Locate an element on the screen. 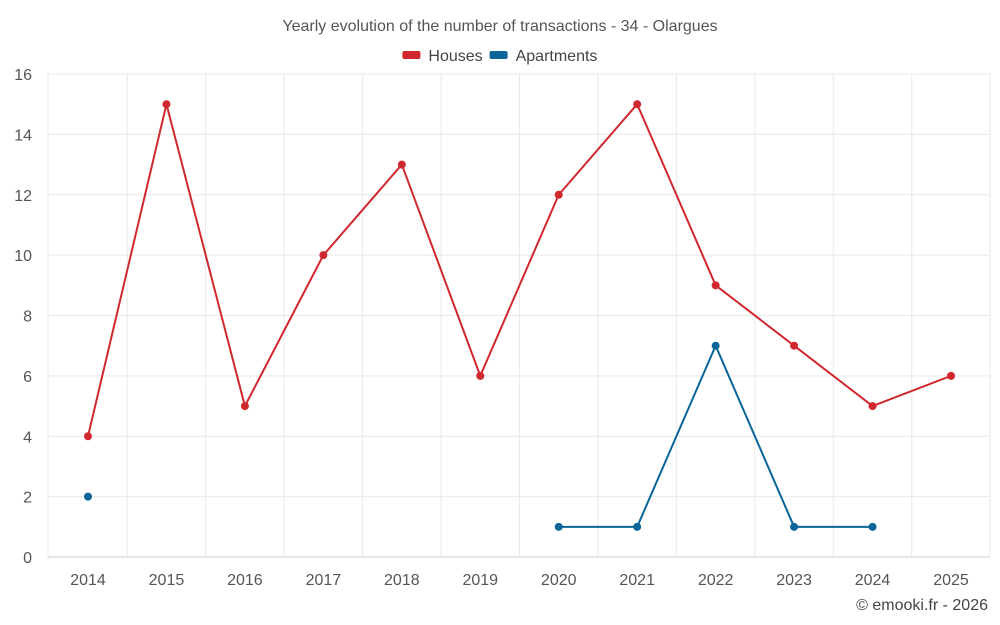  legend-label: Apartments is located at coordinates (557, 56).